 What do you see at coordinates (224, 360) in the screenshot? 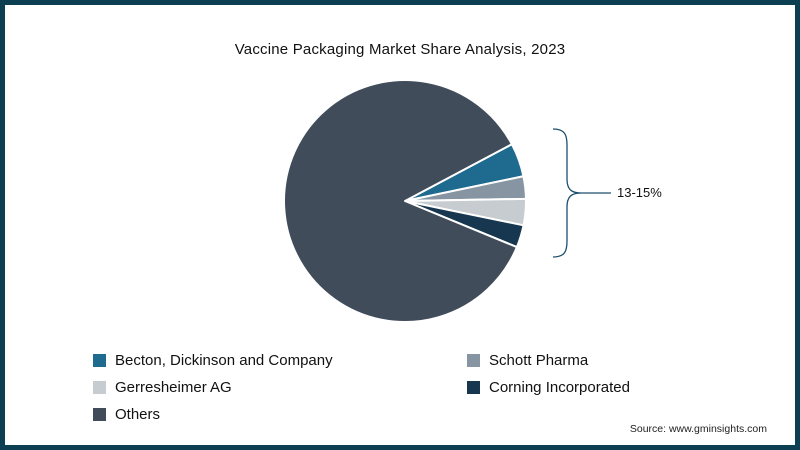
I see `legend-label-becton: Becton, Dickinson and Company` at bounding box center [224, 360].